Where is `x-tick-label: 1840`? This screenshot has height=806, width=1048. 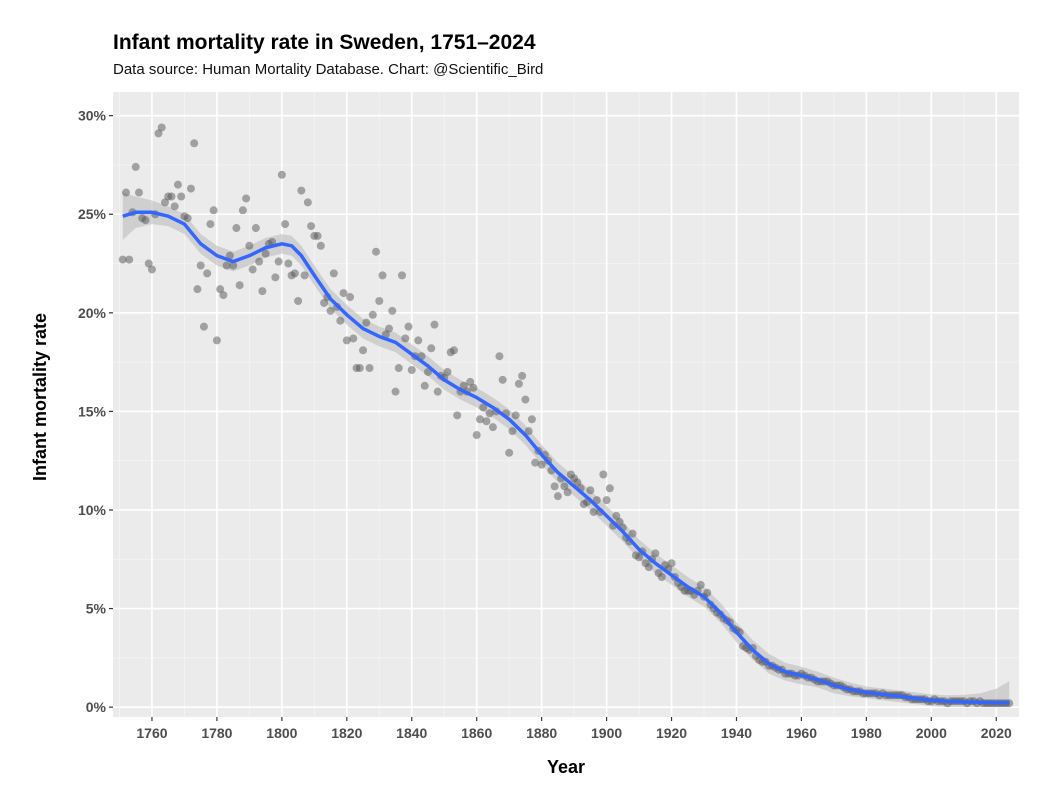
x-tick-label: 1840 is located at coordinates (411, 733).